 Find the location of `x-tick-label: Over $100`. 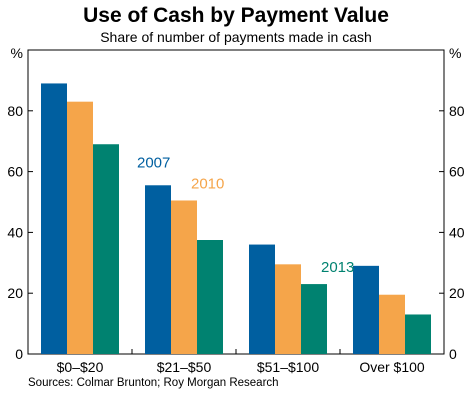

x-tick-label: Over $100 is located at coordinates (392, 367).